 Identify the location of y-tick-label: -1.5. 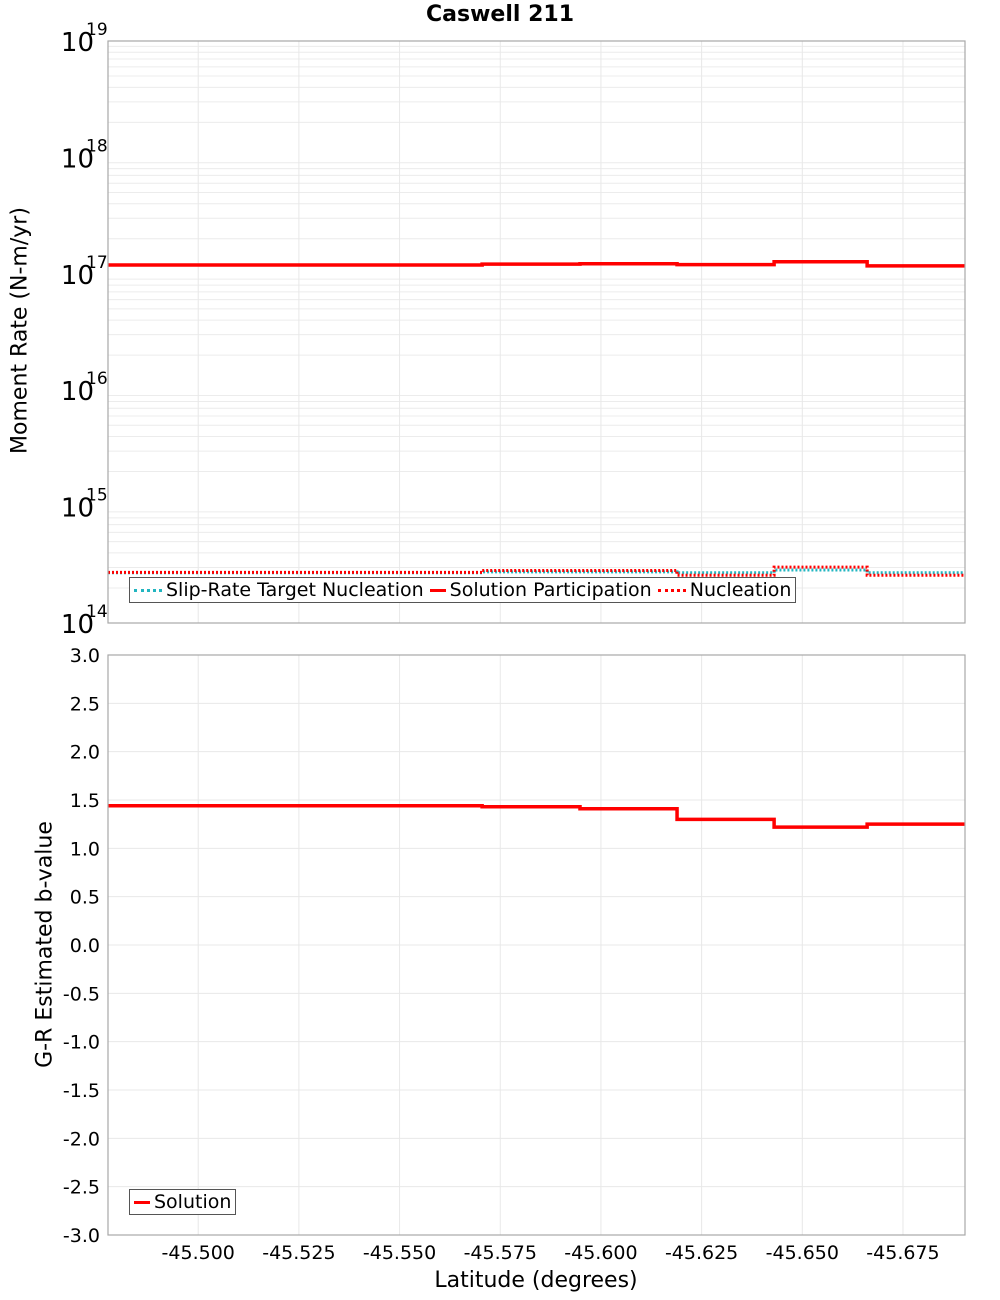
(81, 1091).